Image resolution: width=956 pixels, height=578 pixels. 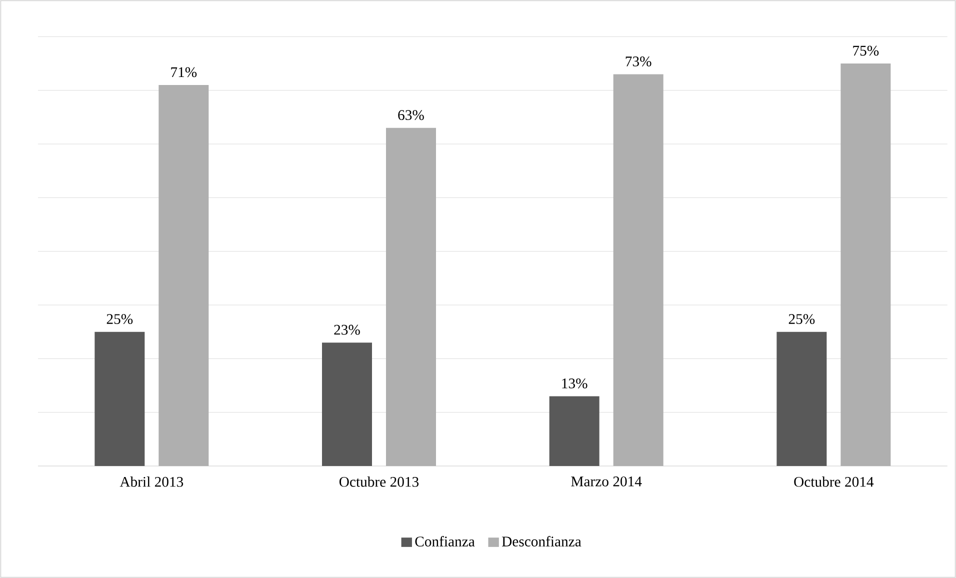 What do you see at coordinates (575, 383) in the screenshot?
I see `data-label: 13%` at bounding box center [575, 383].